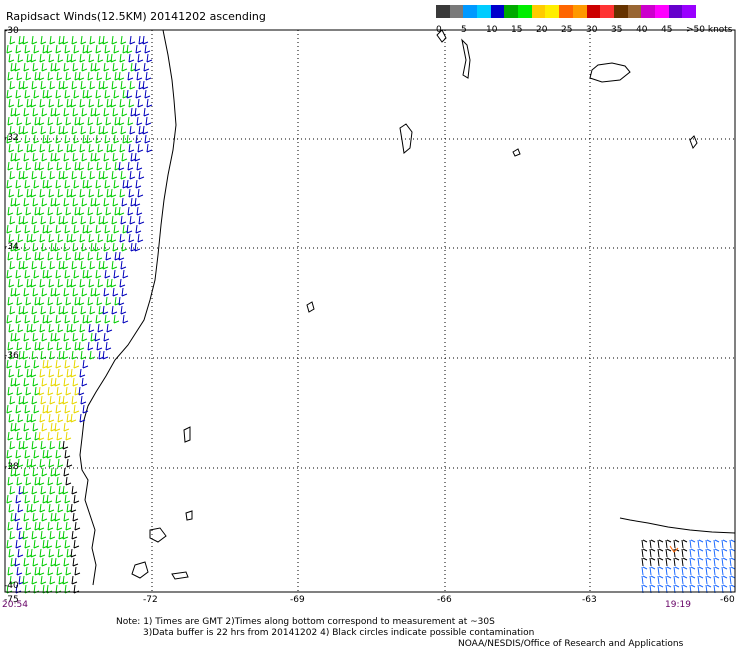  Describe the element at coordinates (589, 600) in the screenshot. I see `lon-tick-63: -63` at that location.